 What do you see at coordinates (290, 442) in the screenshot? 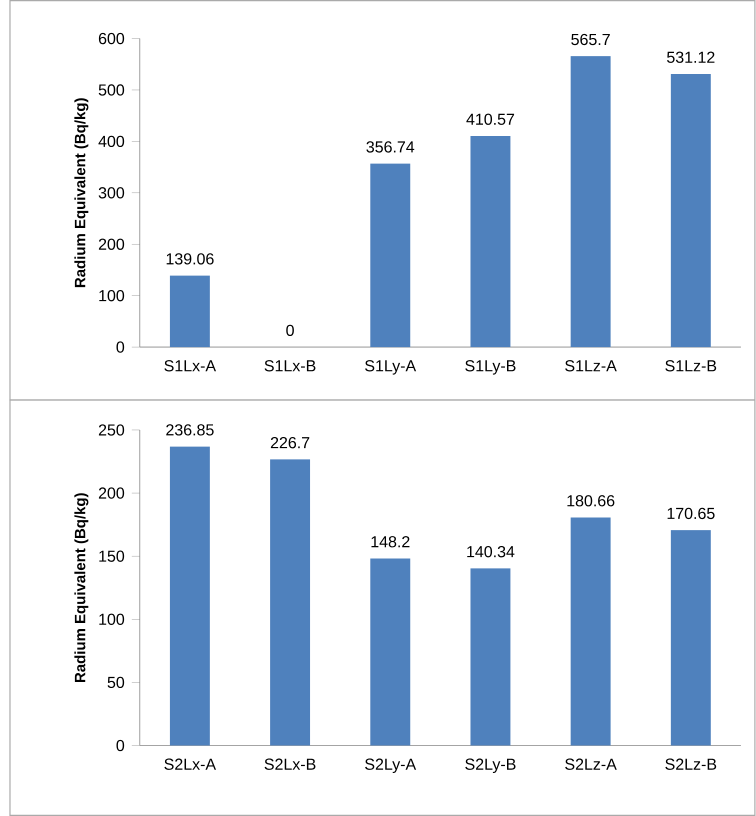
I see `data-label: 226.7` at bounding box center [290, 442].